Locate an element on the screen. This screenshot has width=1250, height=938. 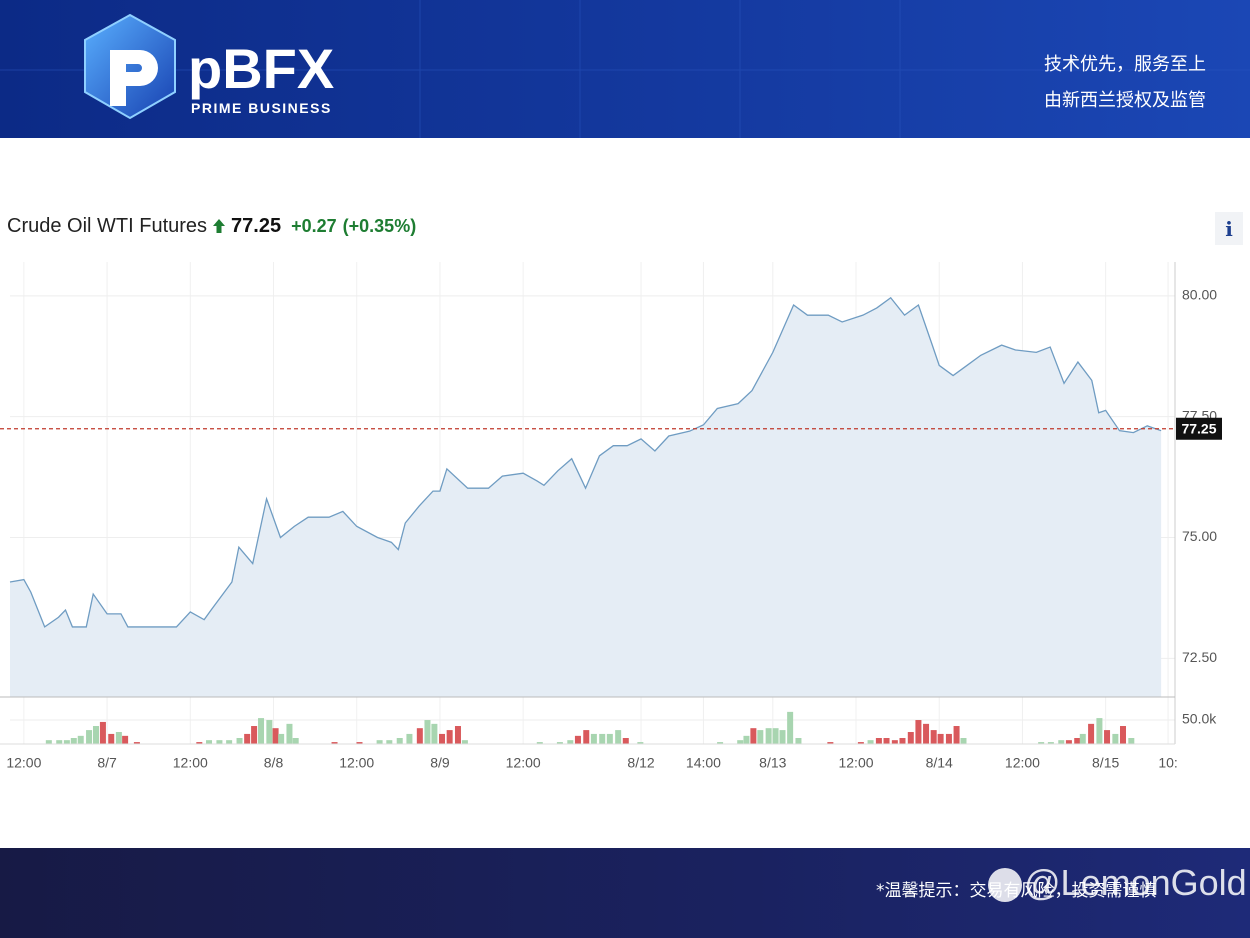
slogan: 技术优先，服务至上 is located at coordinates (1125, 64).